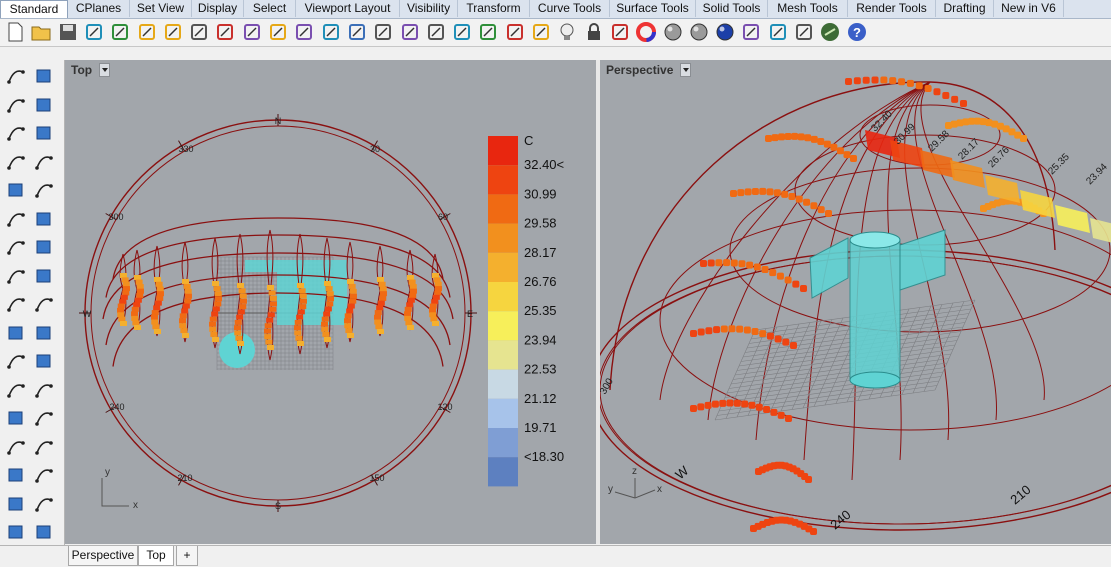 The image size is (1111, 567). I want to click on print-icon, so click(94, 32).